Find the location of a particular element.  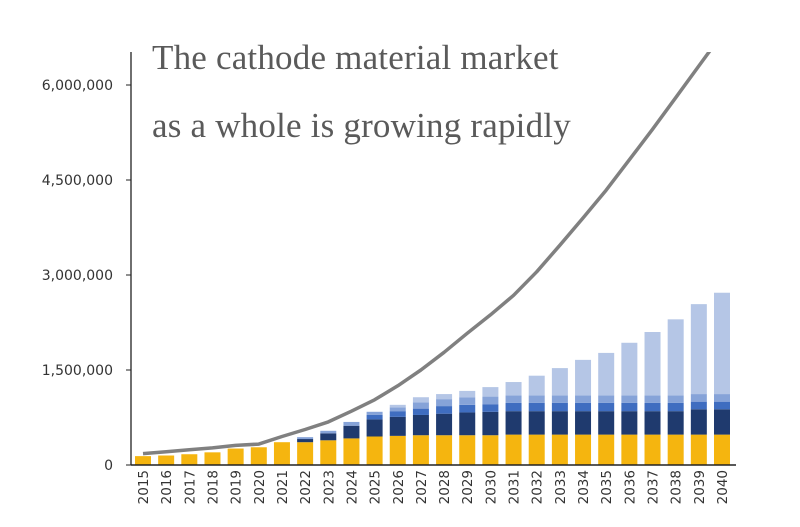

chart-title-line-1: The cathode material market is located at coordinates (355, 57).